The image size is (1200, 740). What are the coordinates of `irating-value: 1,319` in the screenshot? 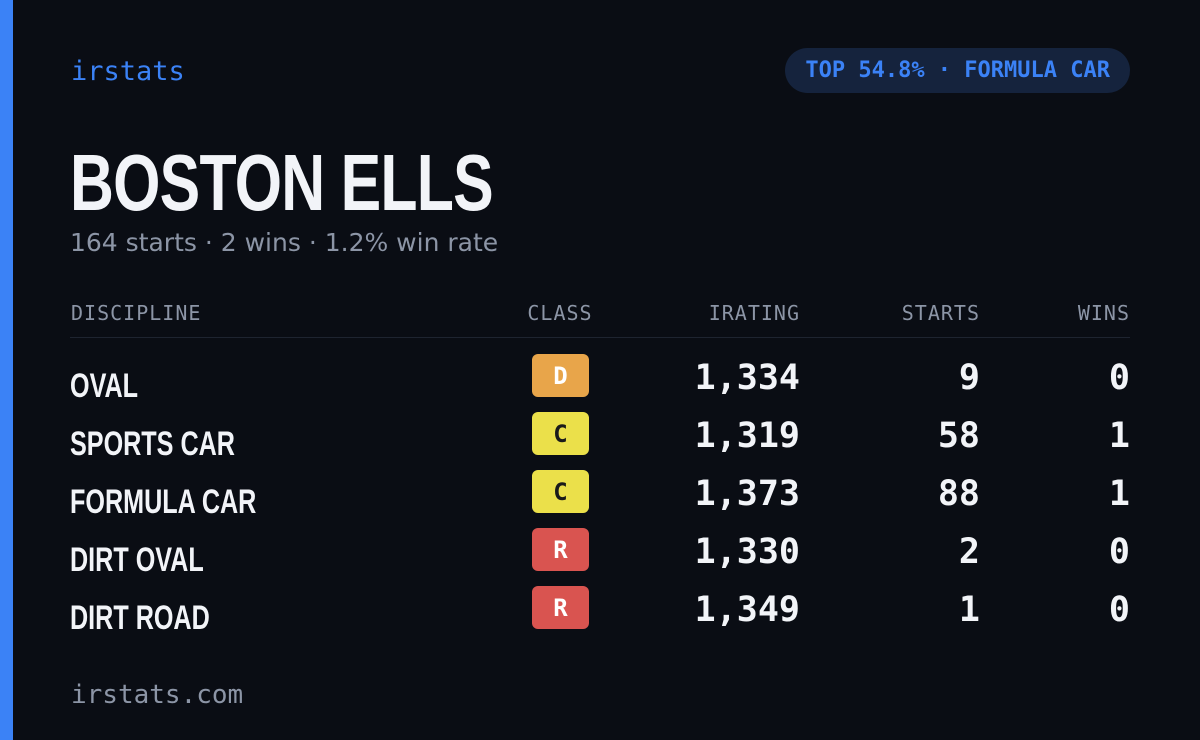 It's located at (747, 436).